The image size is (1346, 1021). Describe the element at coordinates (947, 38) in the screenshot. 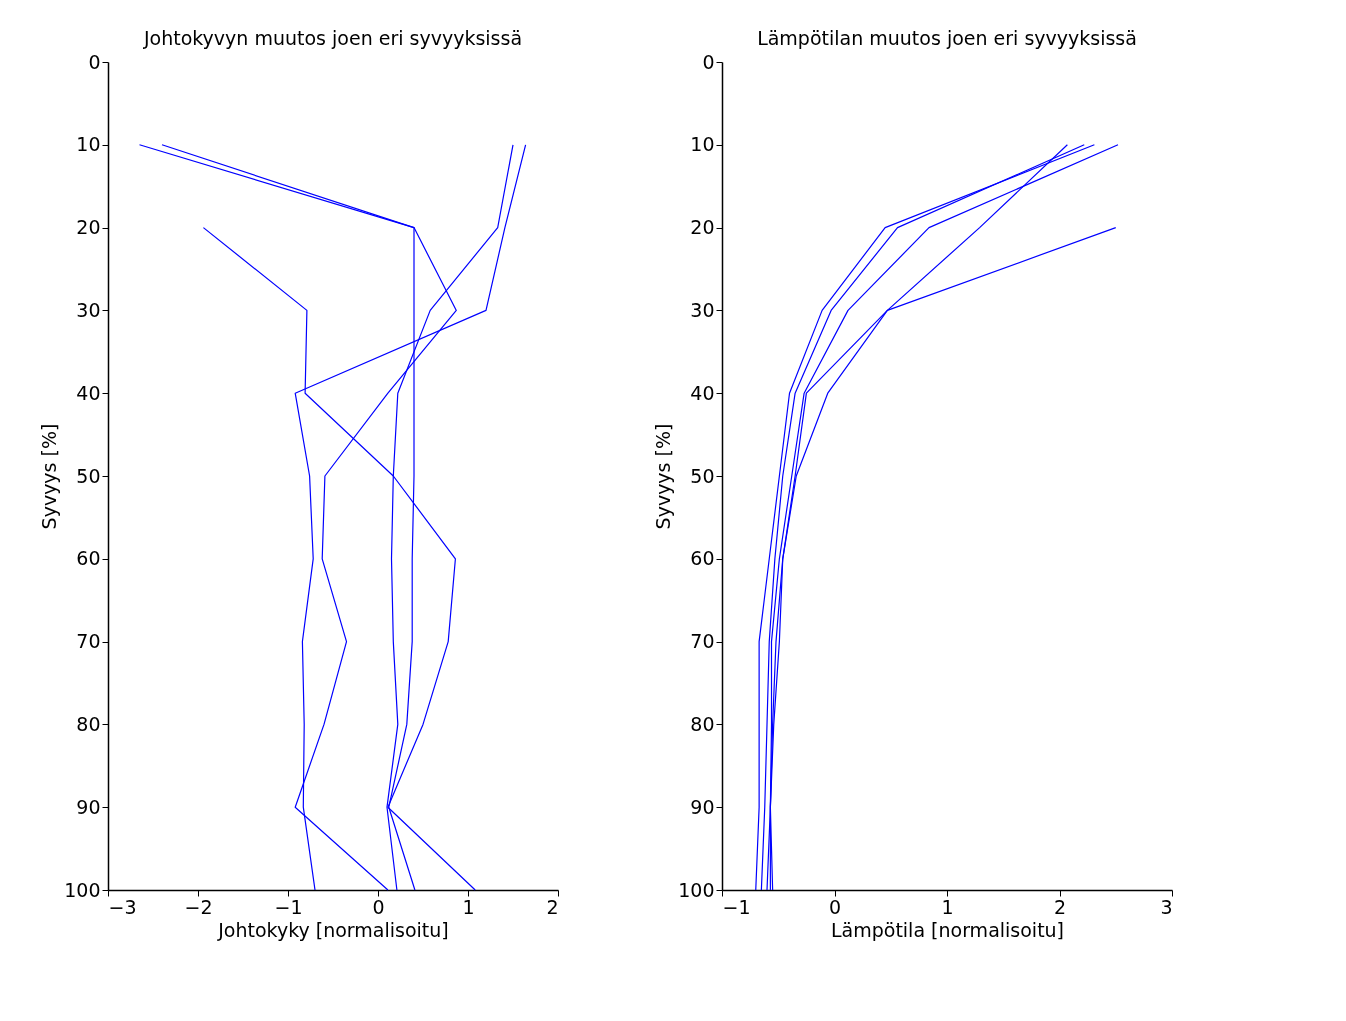

I see `chart-title: Lämpötilan muutos joen eri syvyyksissä` at that location.